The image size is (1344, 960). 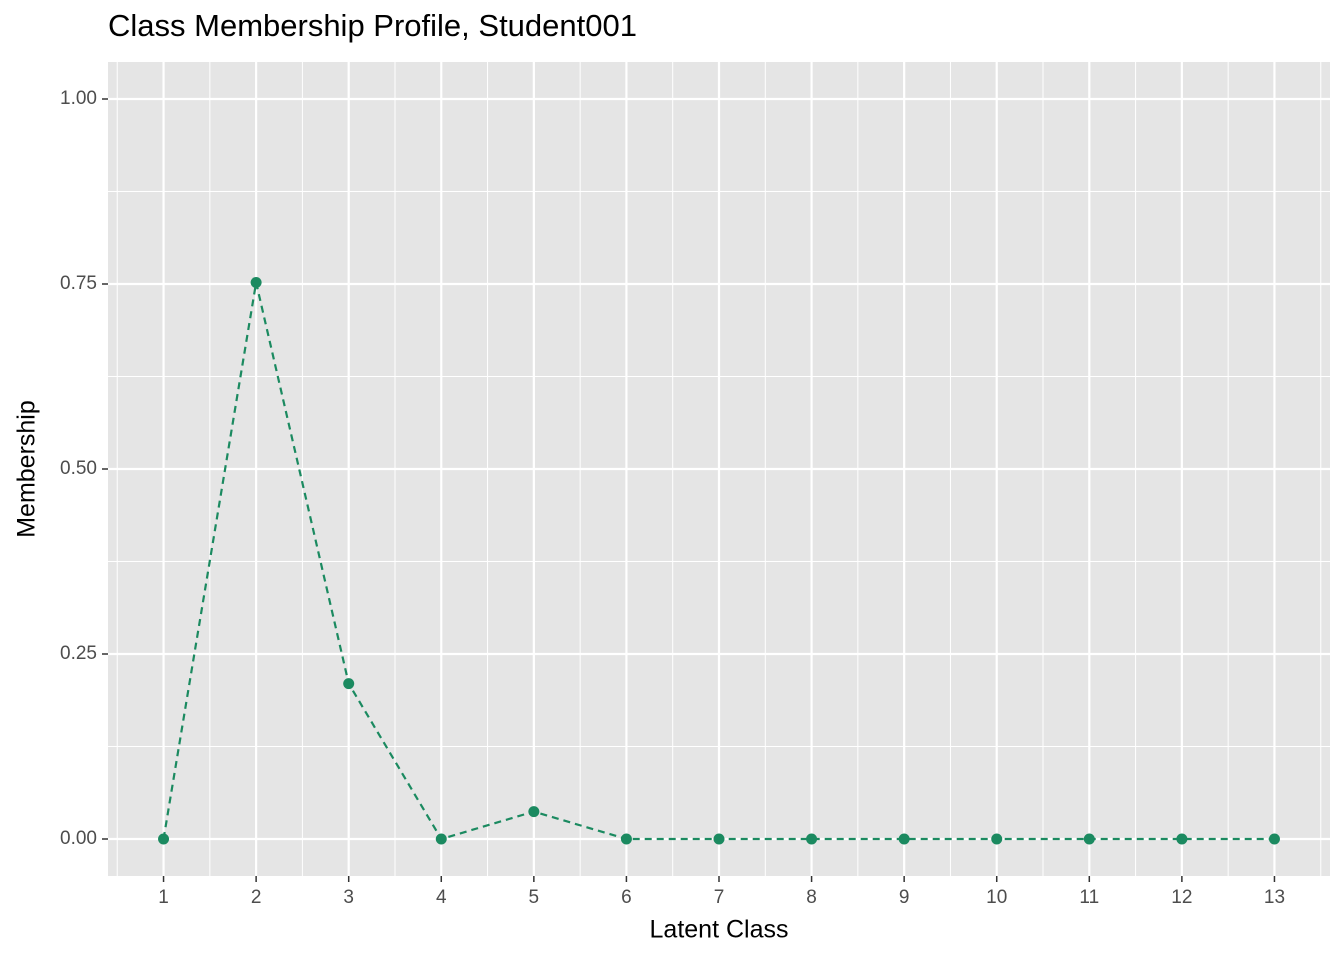 What do you see at coordinates (27, 469) in the screenshot?
I see `y-axis-title: Membership` at bounding box center [27, 469].